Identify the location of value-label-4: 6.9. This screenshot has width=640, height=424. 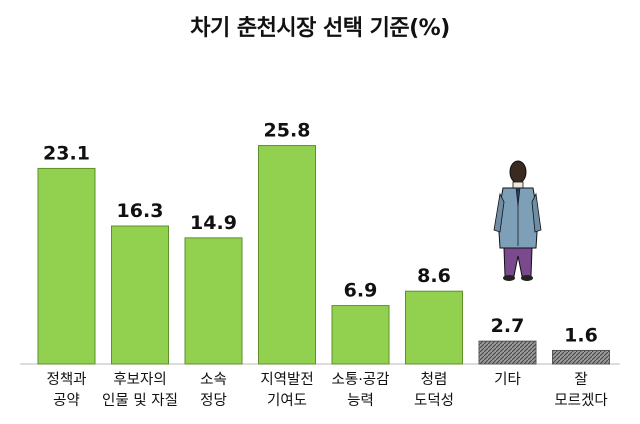
(361, 291).